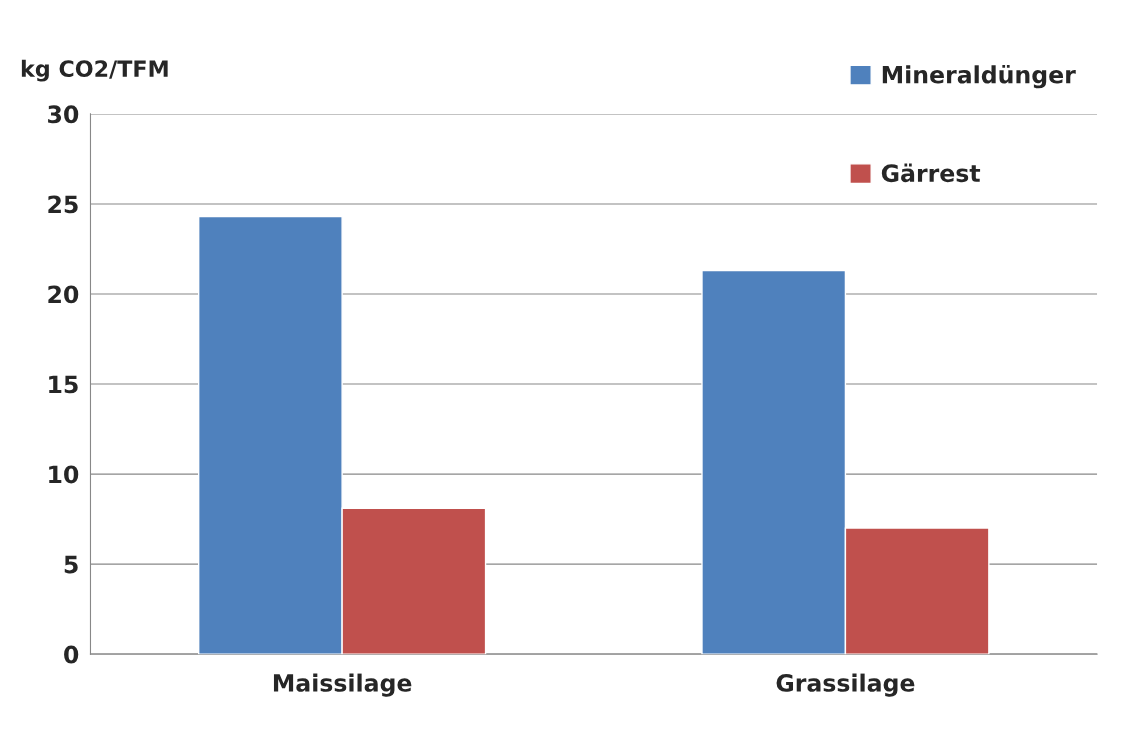 This screenshot has width=1131, height=735. Describe the element at coordinates (63, 294) in the screenshot. I see `y-tick-label: 20` at that location.